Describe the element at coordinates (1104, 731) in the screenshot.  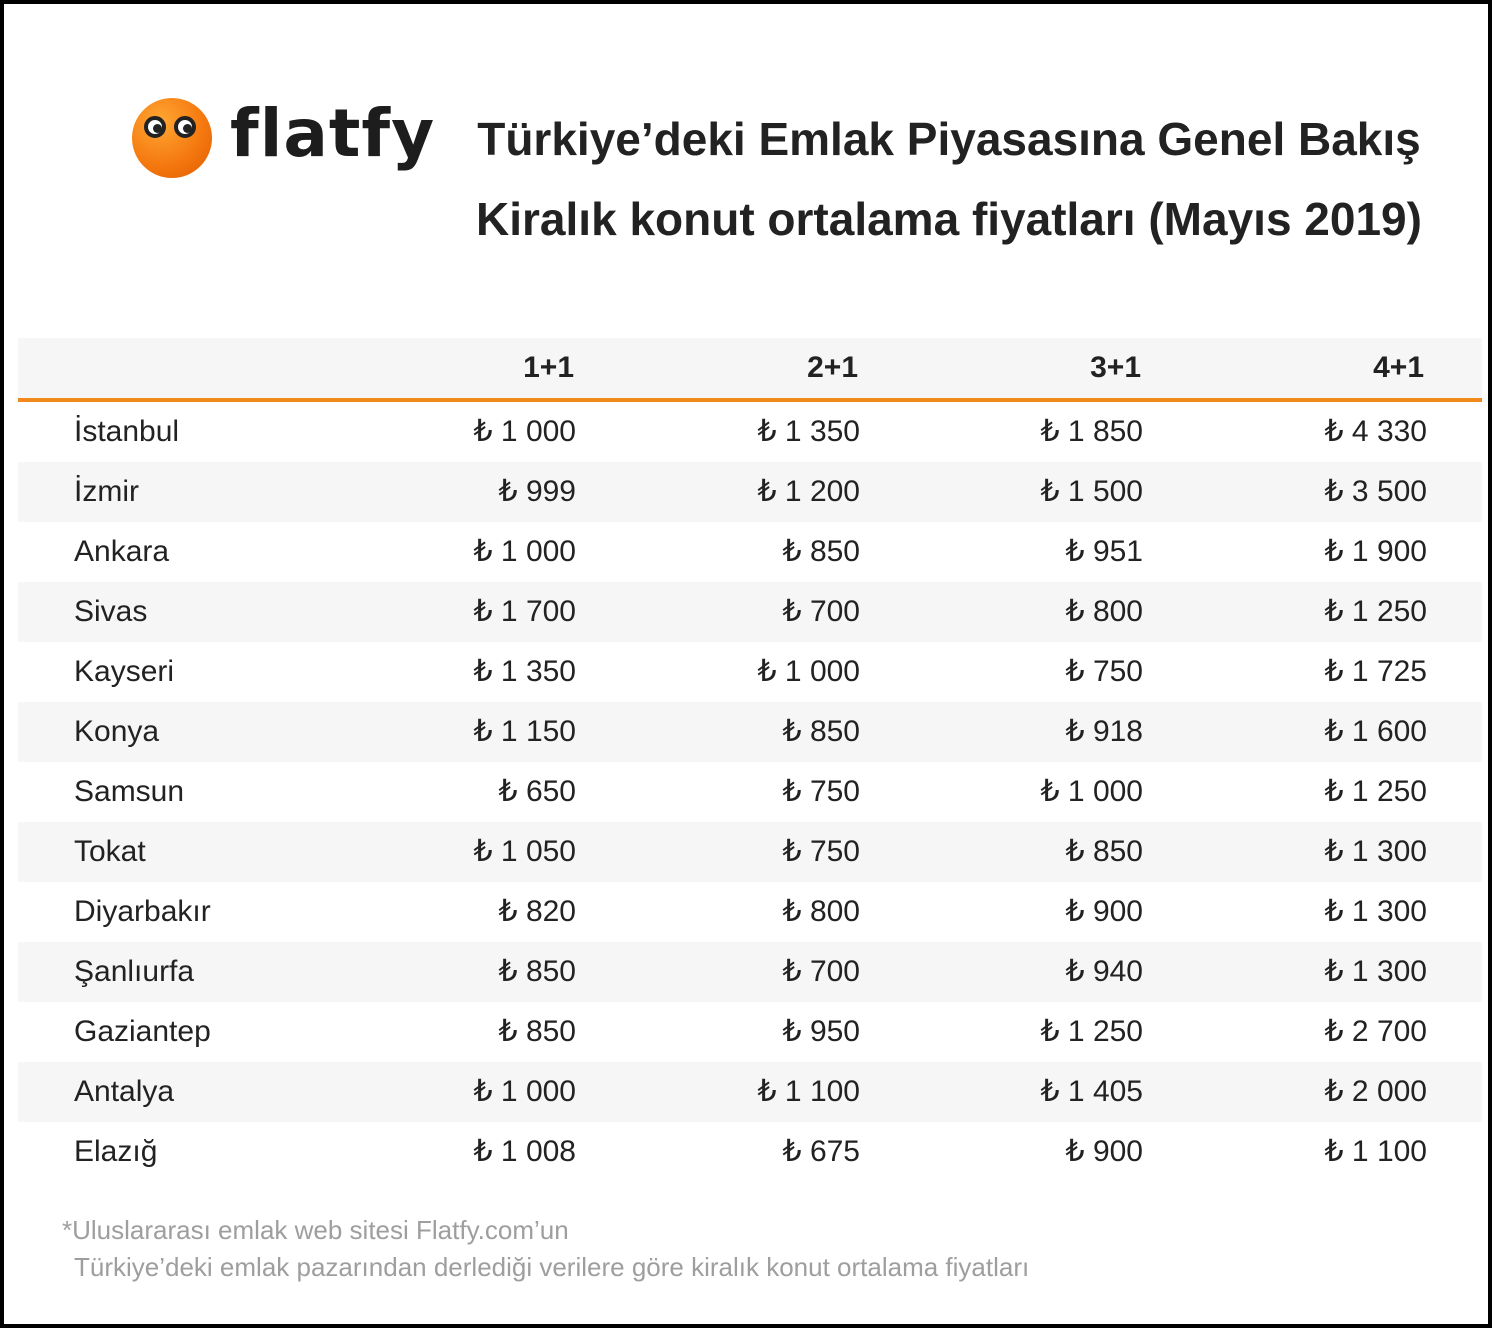
I see `price-cell: ₺ 918` at that location.